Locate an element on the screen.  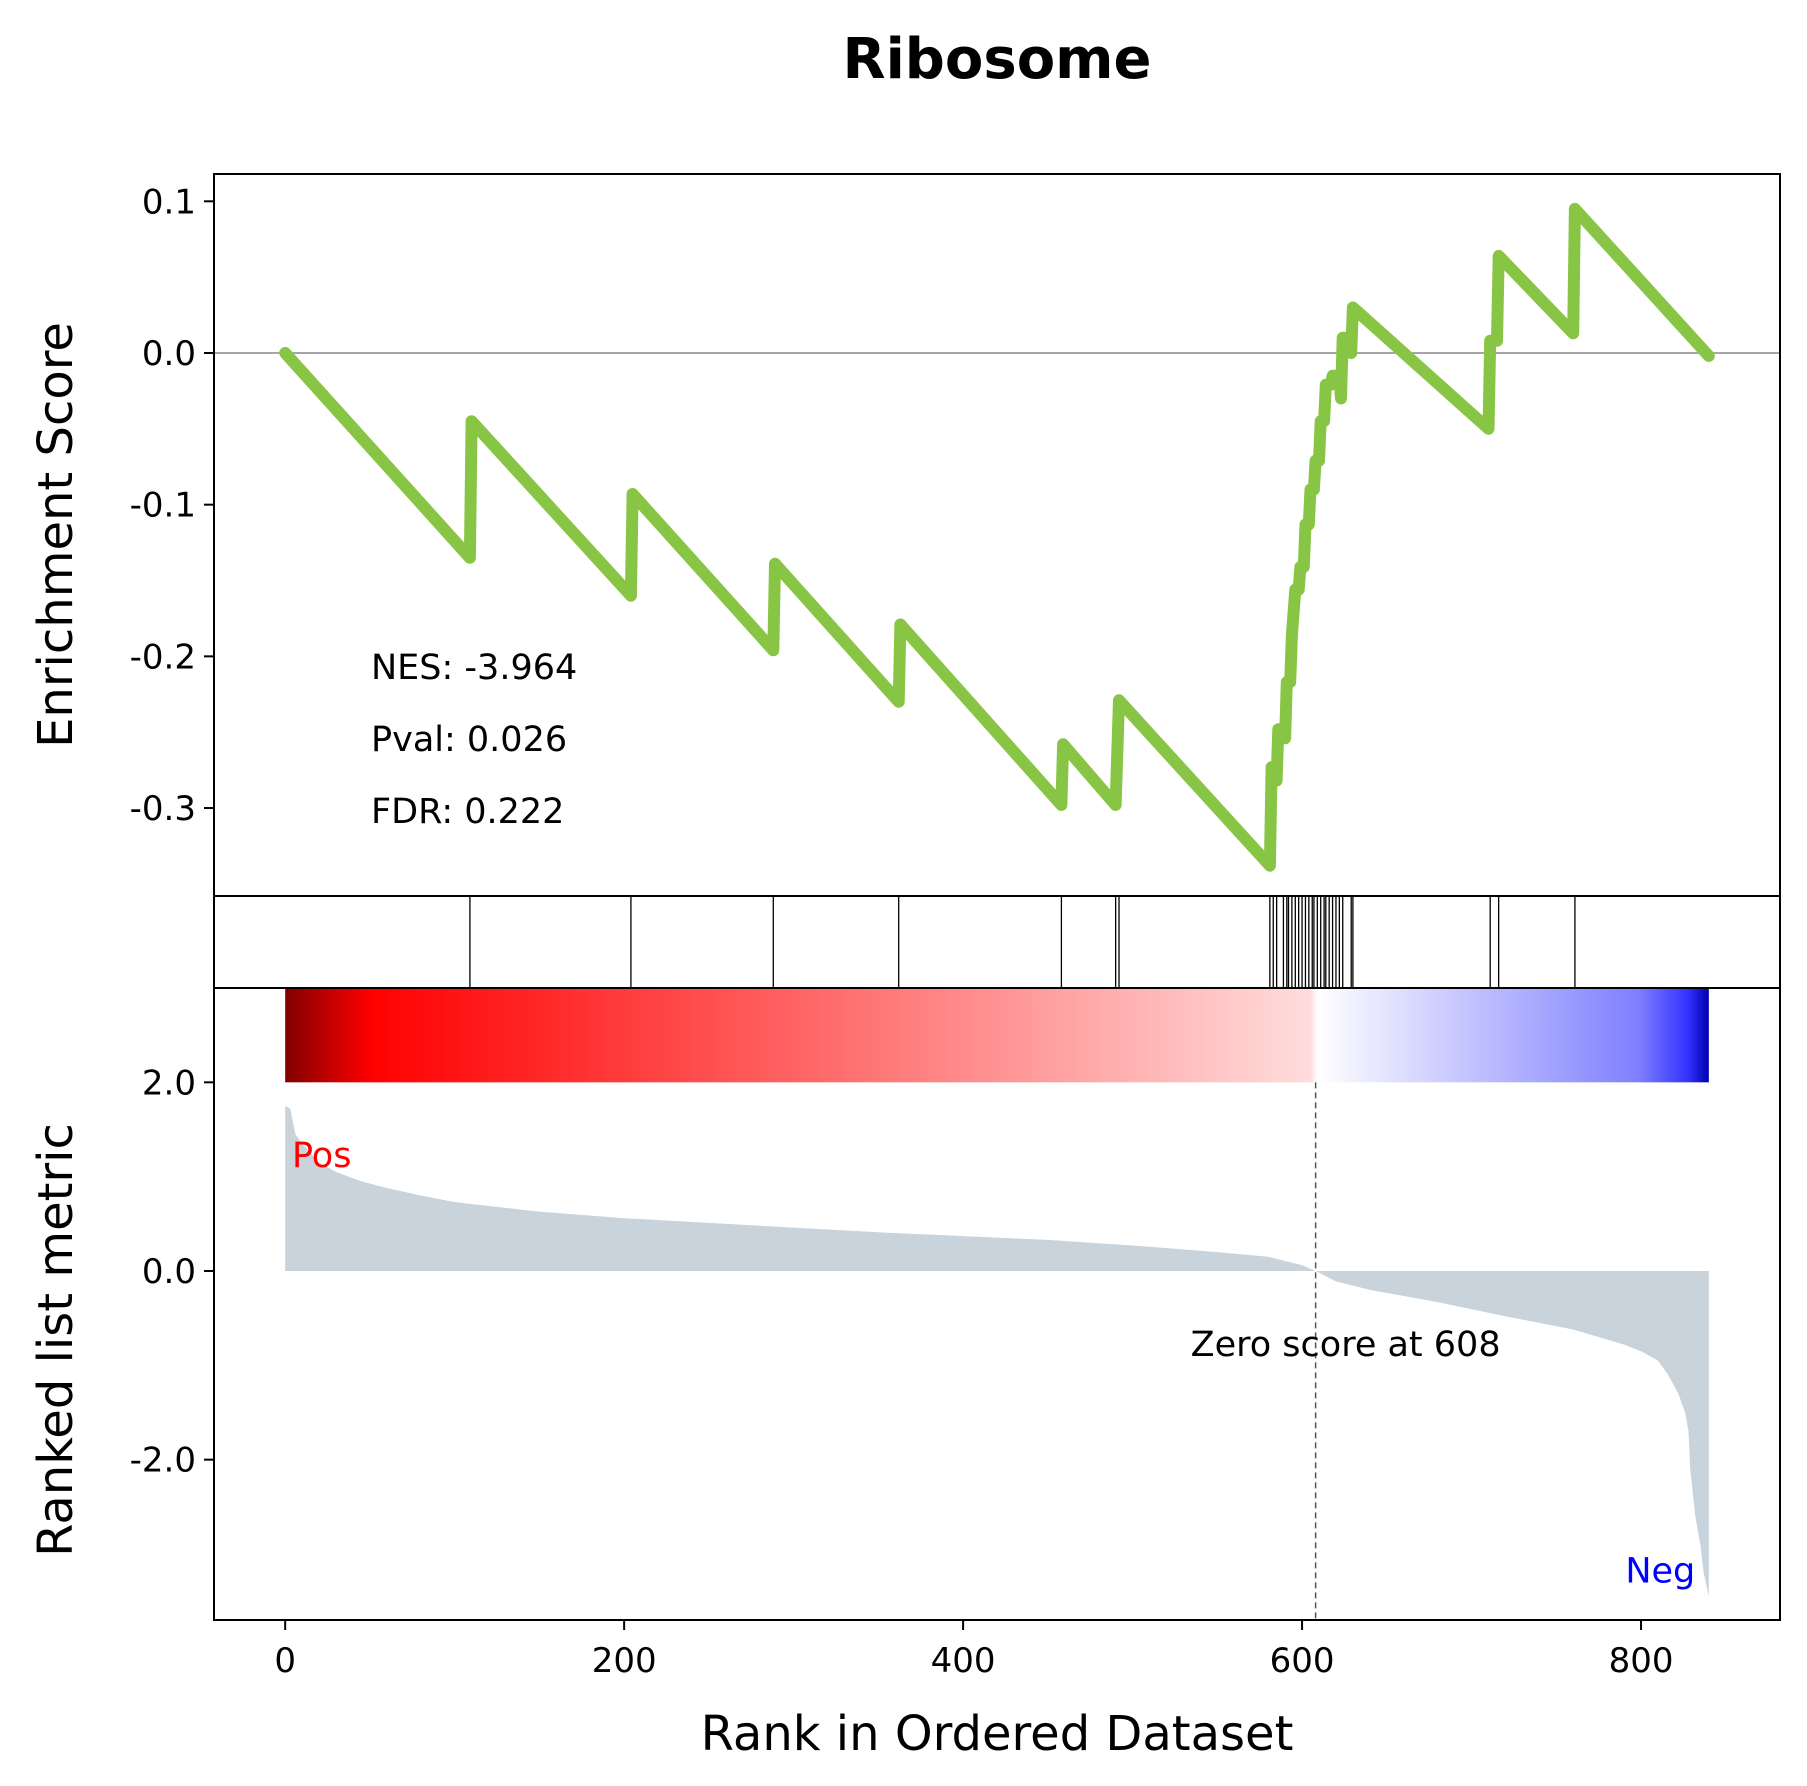
hits-frame is located at coordinates (997, 942).